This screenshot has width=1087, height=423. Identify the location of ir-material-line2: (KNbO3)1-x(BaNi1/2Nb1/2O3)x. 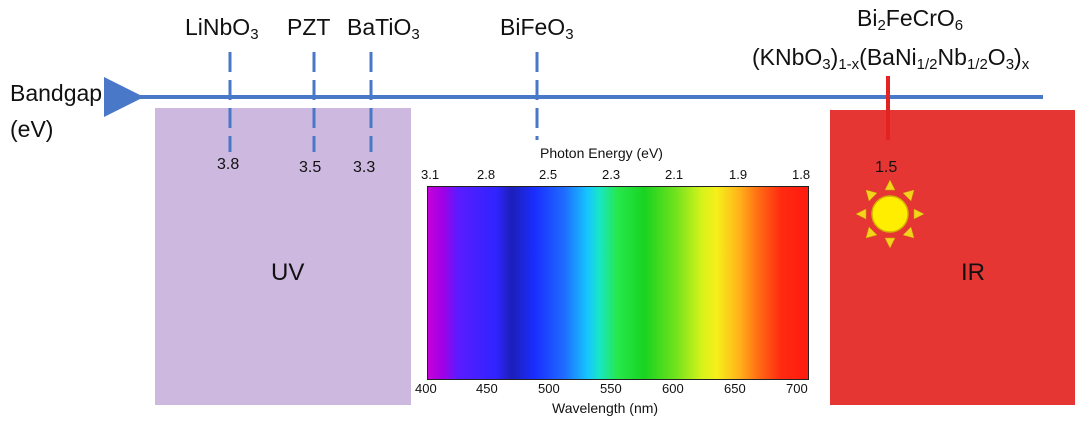
(891, 58).